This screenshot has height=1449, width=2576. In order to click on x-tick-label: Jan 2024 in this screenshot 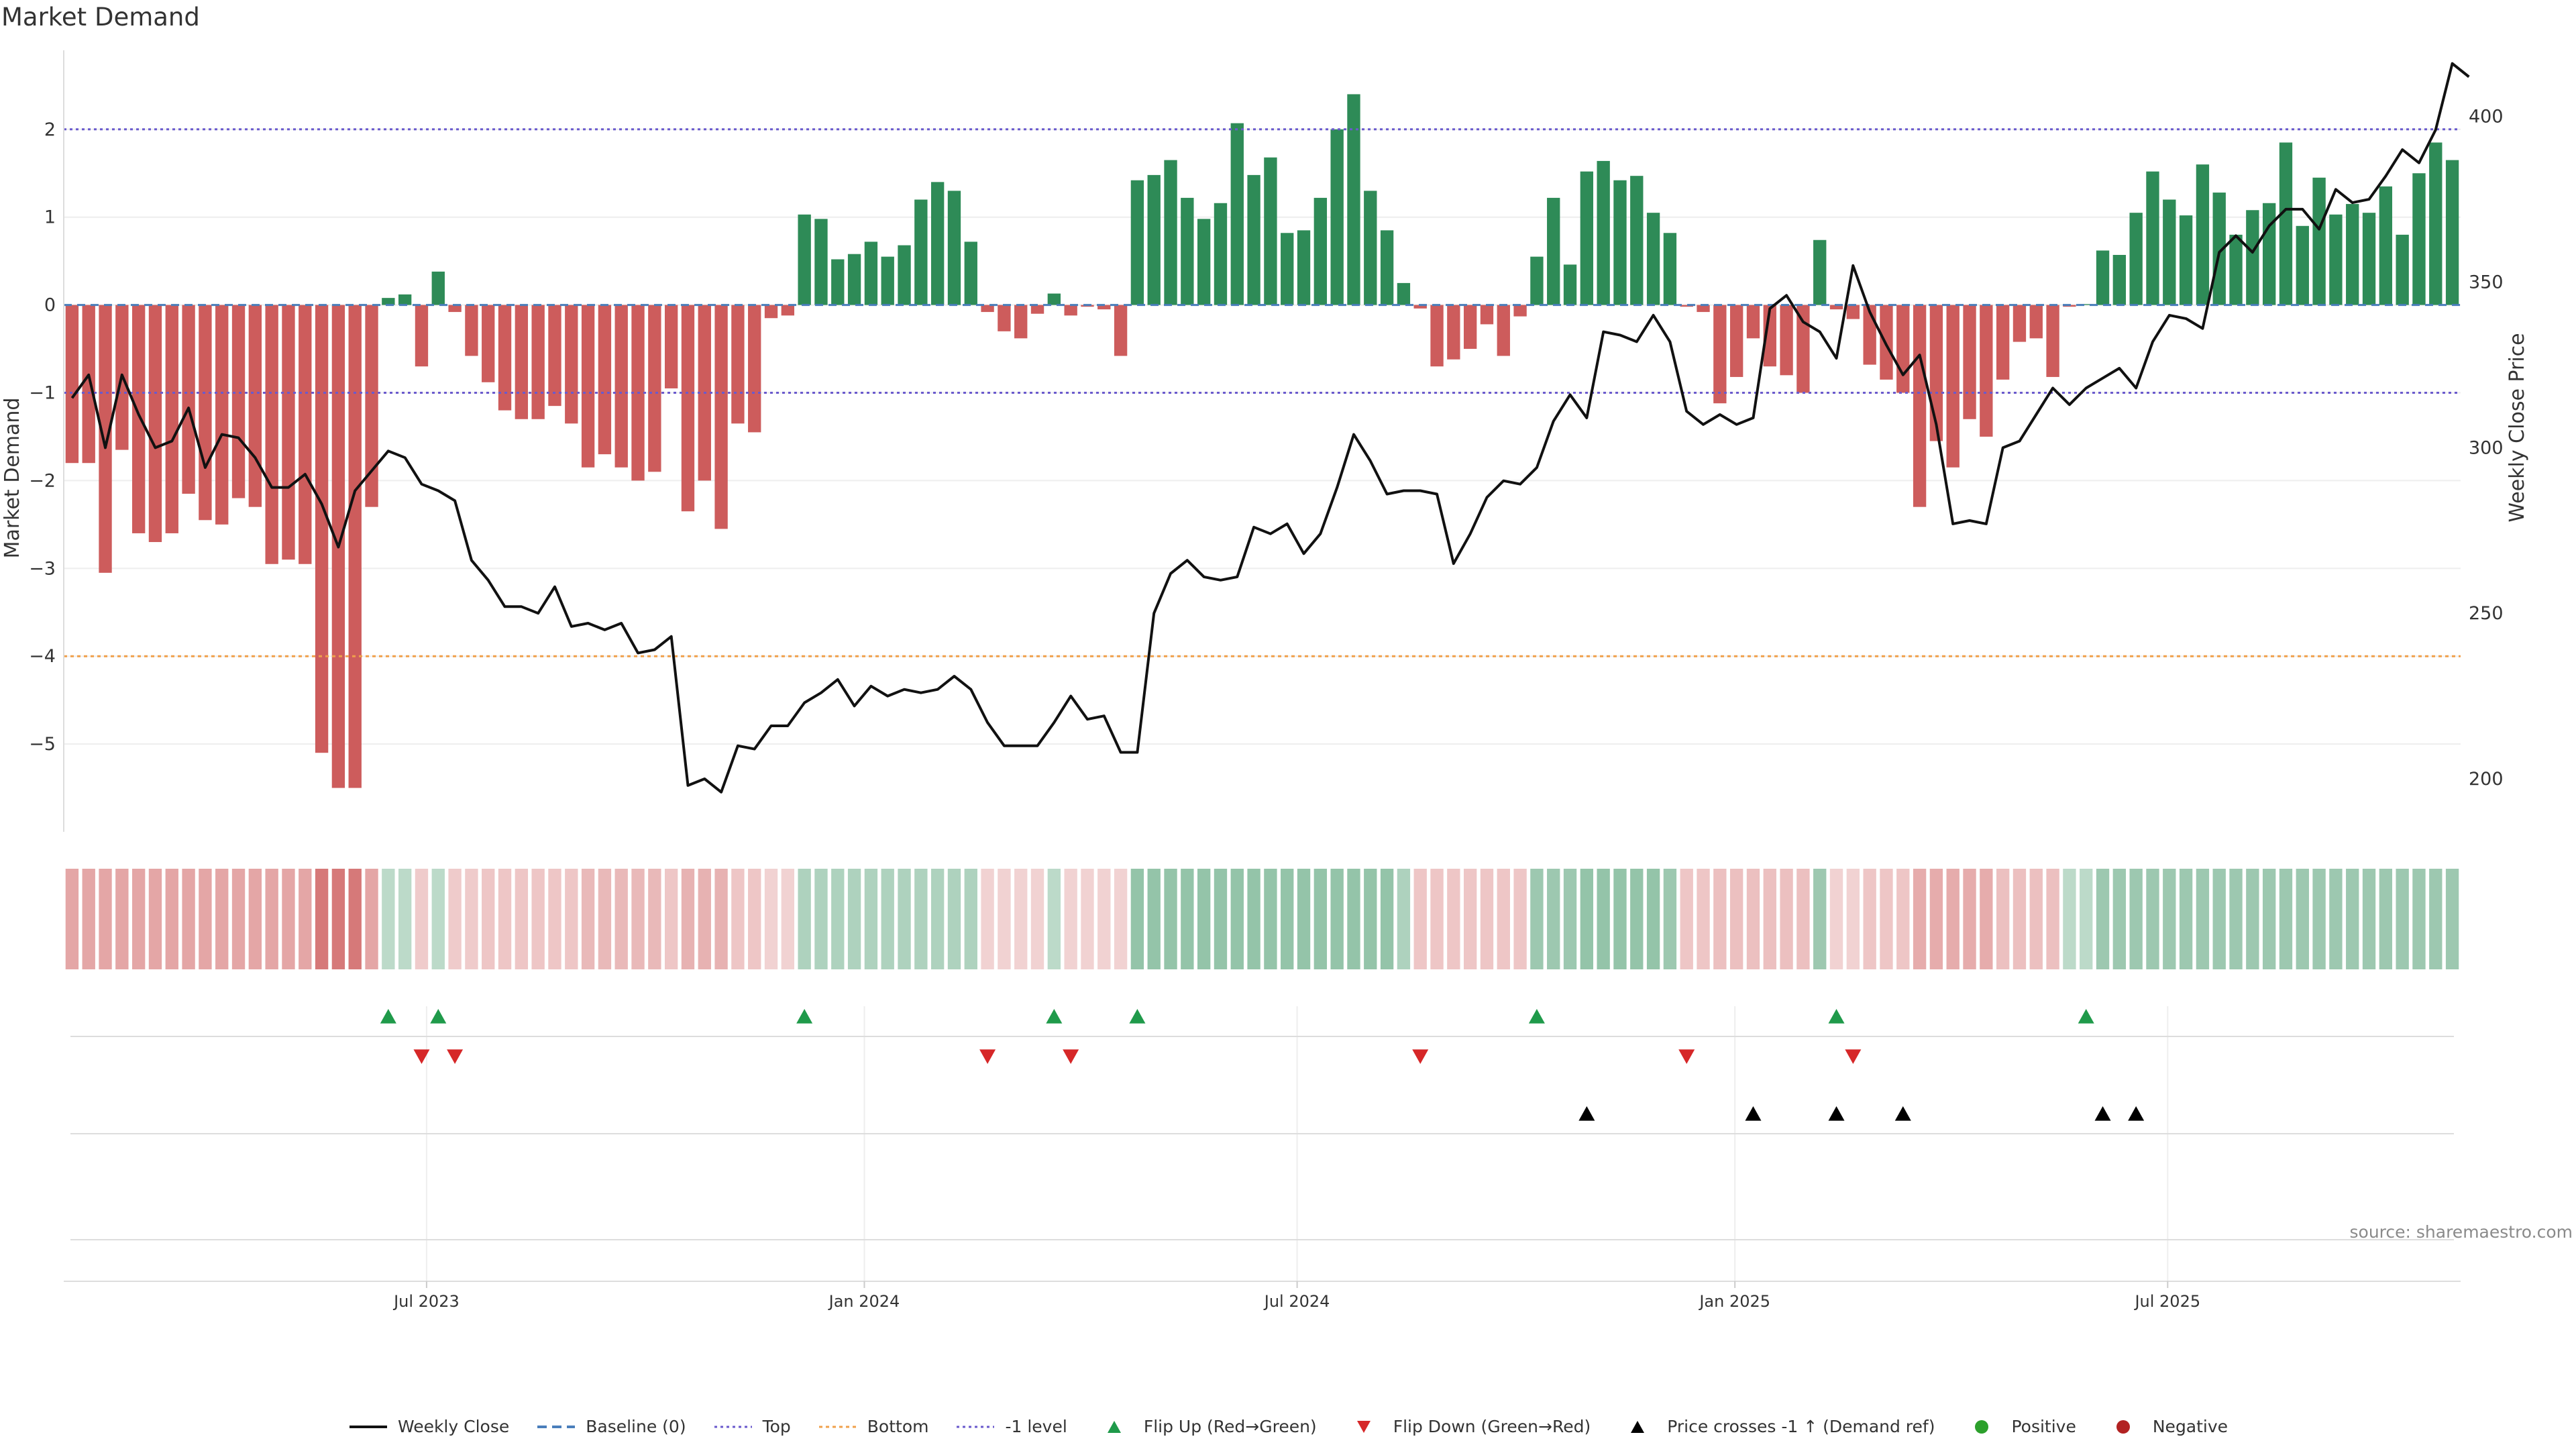, I will do `click(864, 1301)`.